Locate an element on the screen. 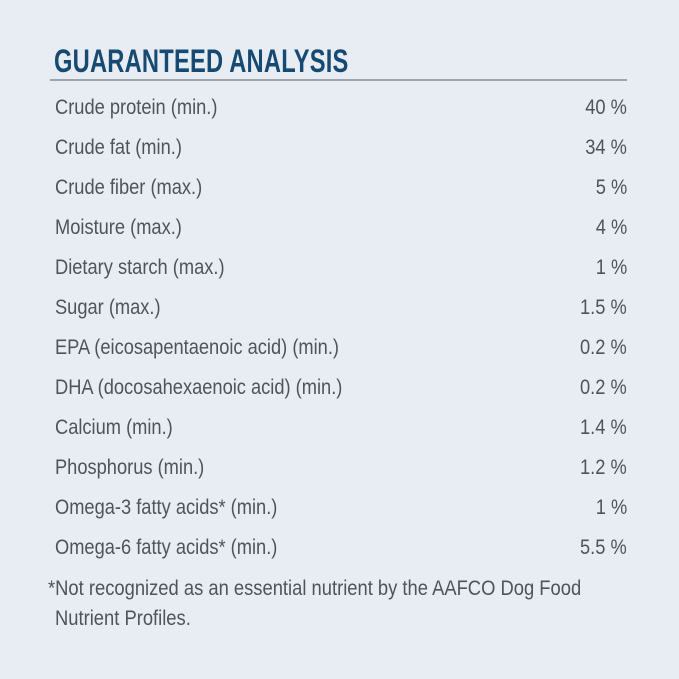 The image size is (679, 679). analysis-row-epa: EPA (eicosapentaenoic acid) (min.) 0.2 % is located at coordinates (341, 348).